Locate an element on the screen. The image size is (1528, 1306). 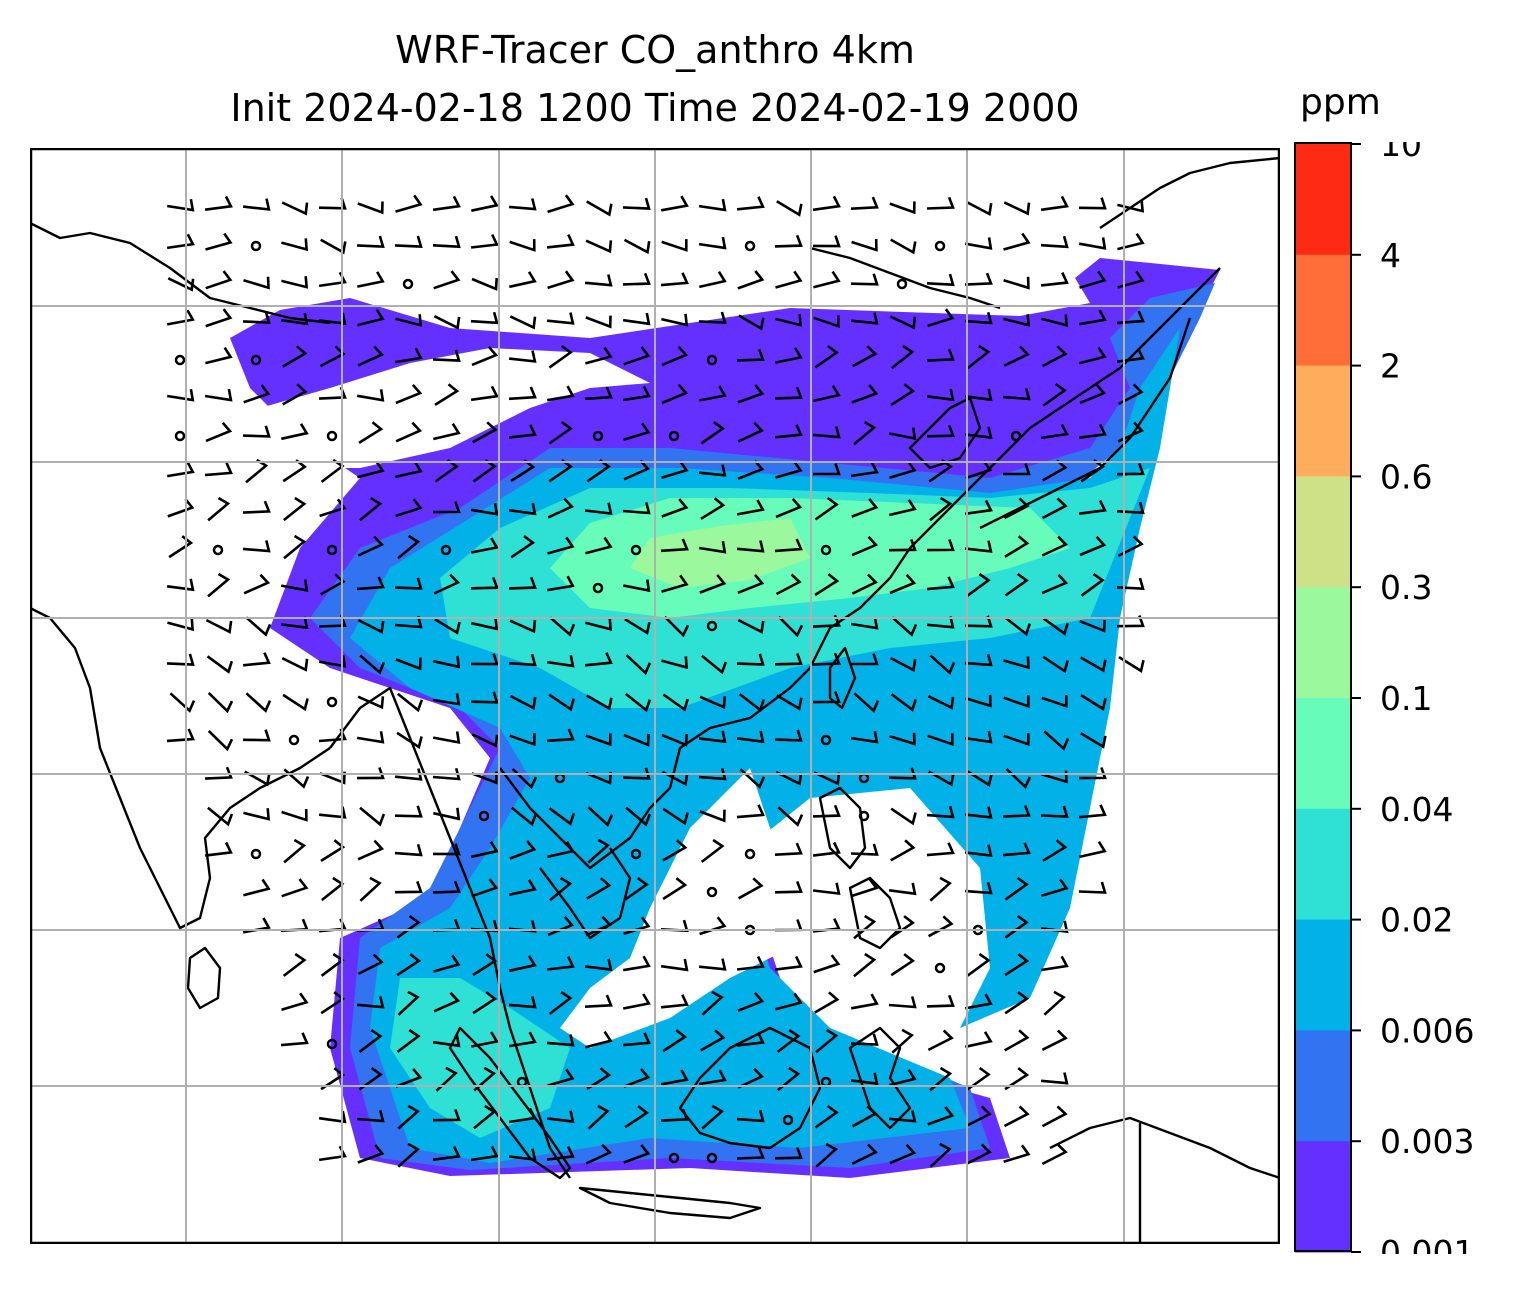
coastline-new-guinea is located at coordinates (1164, 1180).